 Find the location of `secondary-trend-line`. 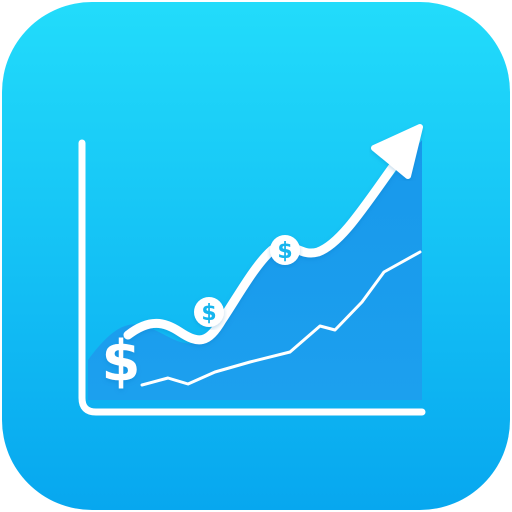

secondary-trend-line is located at coordinates (281, 318).